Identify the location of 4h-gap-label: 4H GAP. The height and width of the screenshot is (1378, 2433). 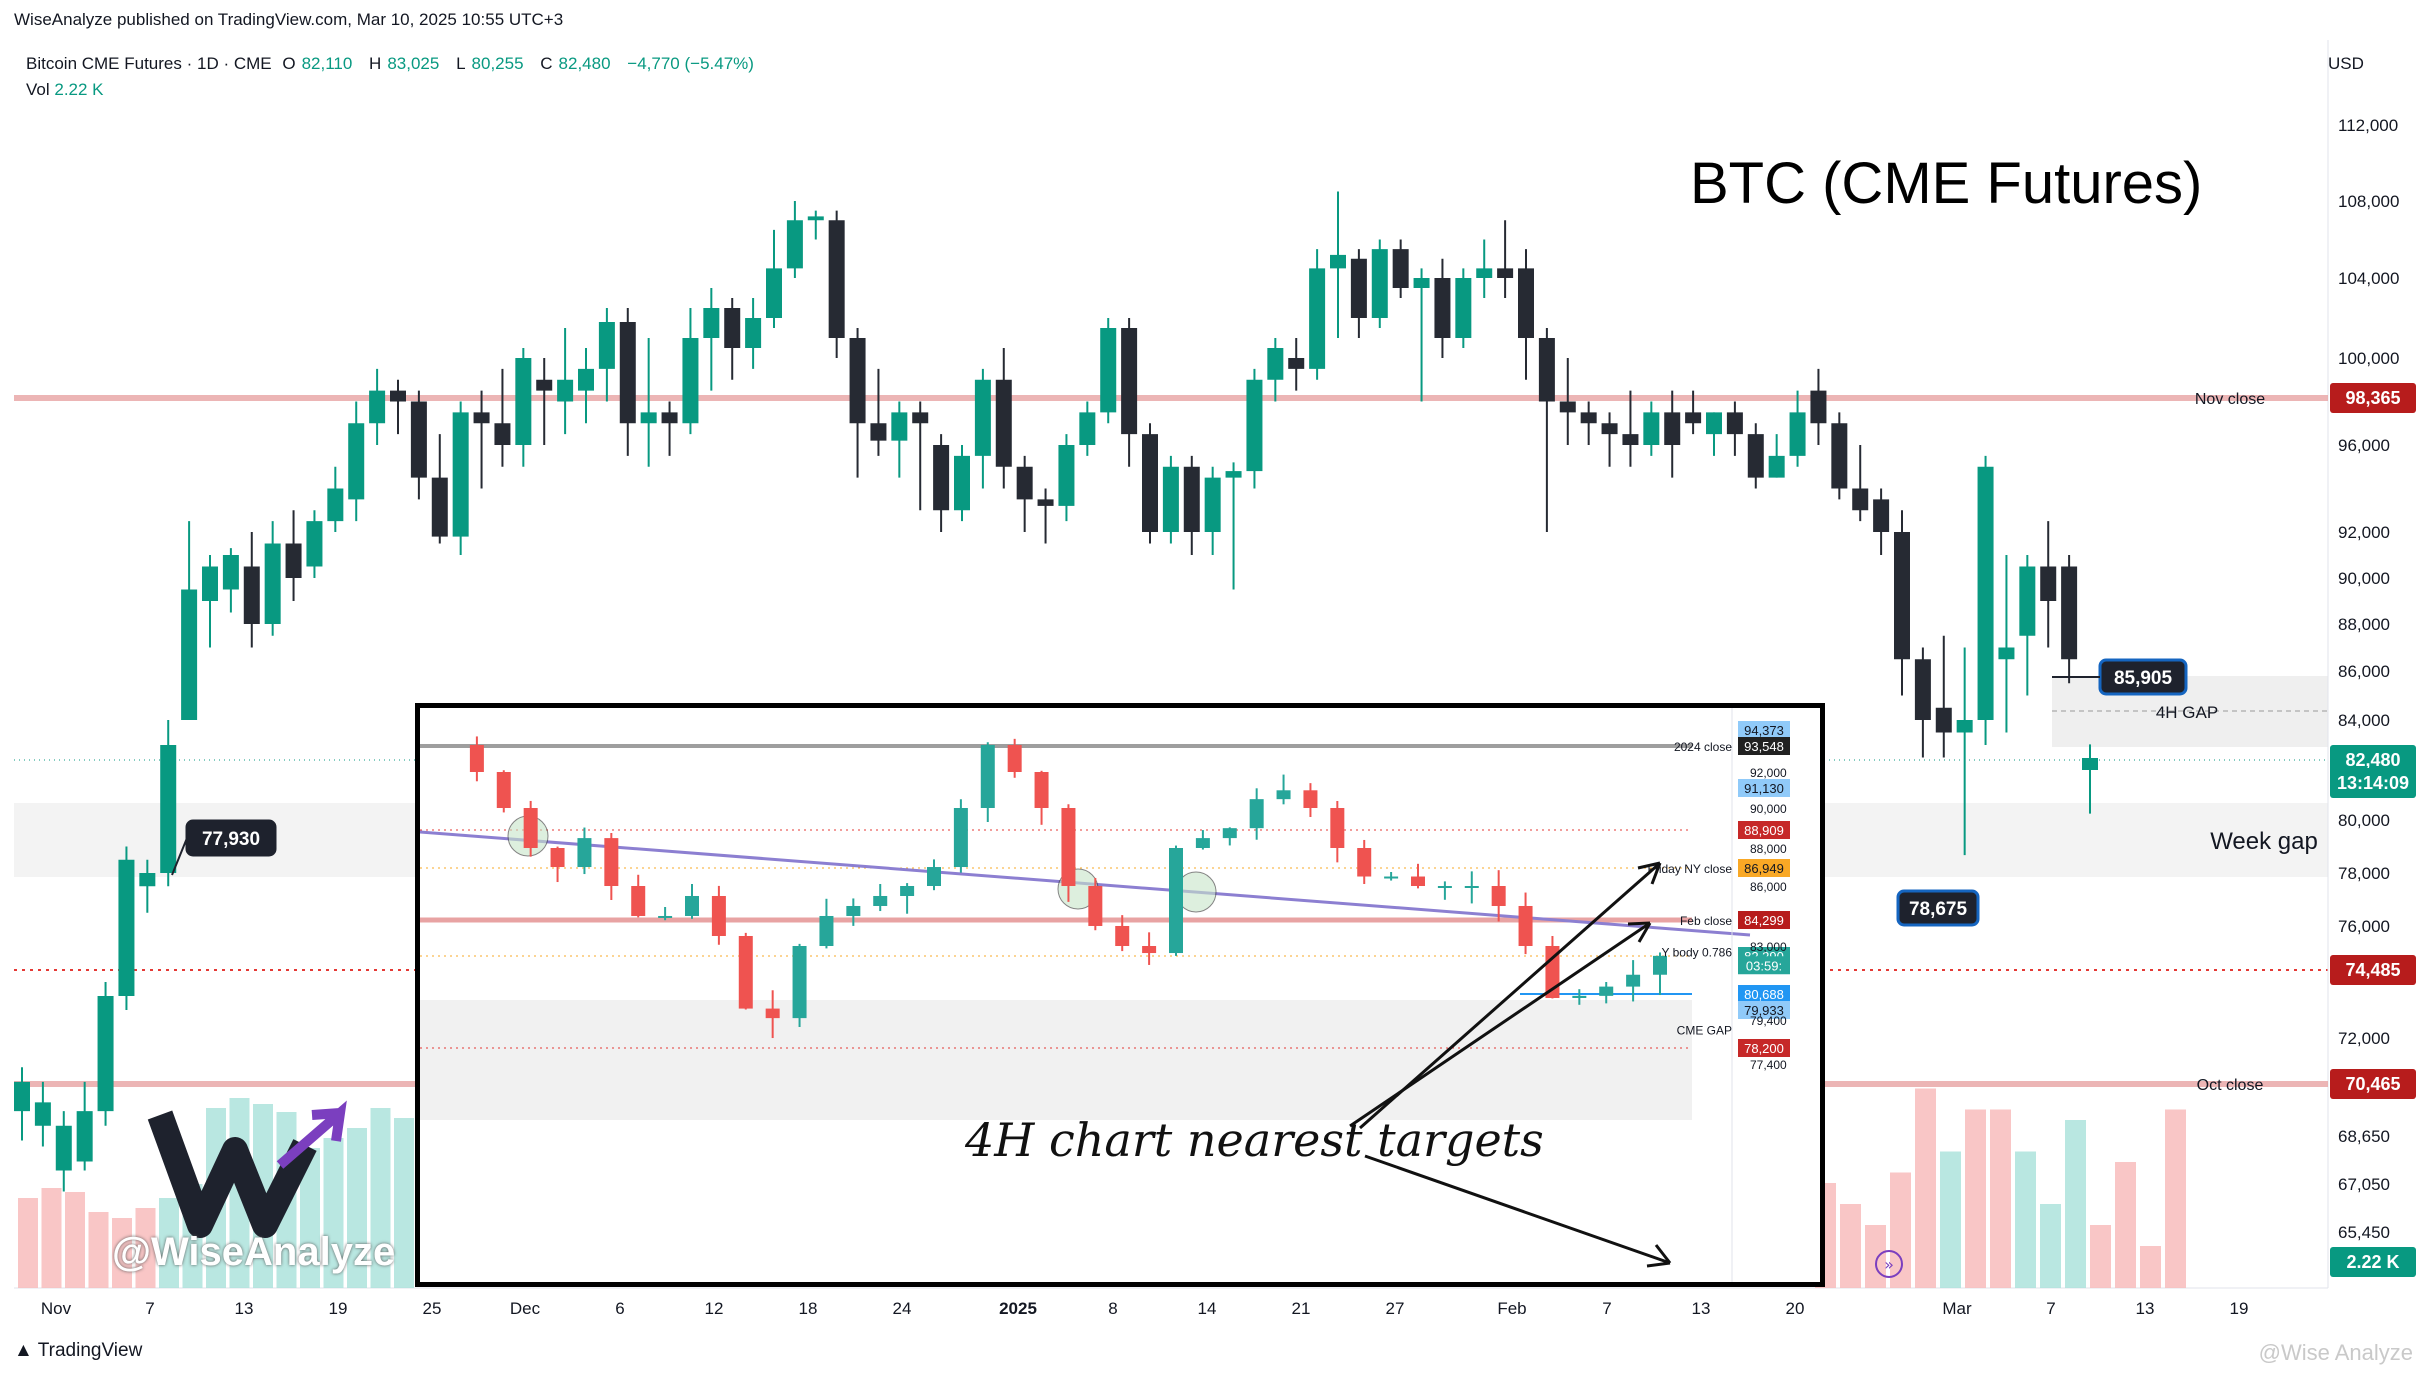
(2187, 712).